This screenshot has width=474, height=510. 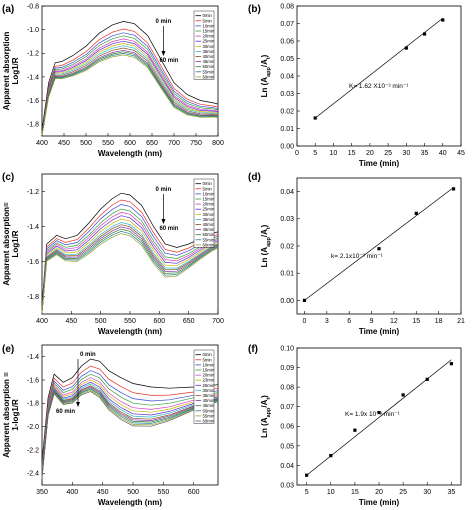 What do you see at coordinates (425, 153) in the screenshot?
I see `x-tick-label: 35` at bounding box center [425, 153].